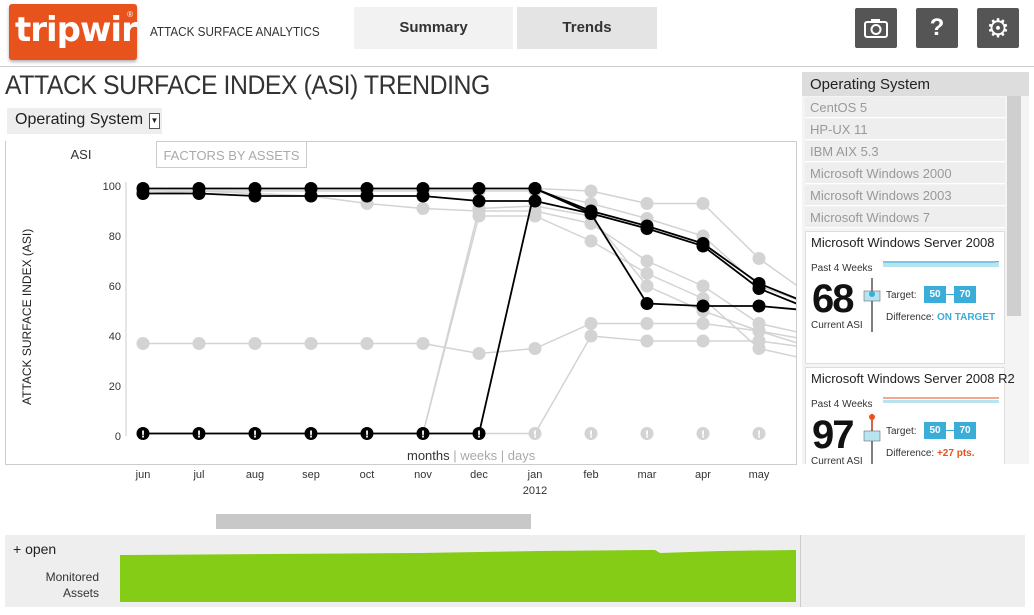  Describe the element at coordinates (872, 305) in the screenshot. I see `asi-gauge` at that location.